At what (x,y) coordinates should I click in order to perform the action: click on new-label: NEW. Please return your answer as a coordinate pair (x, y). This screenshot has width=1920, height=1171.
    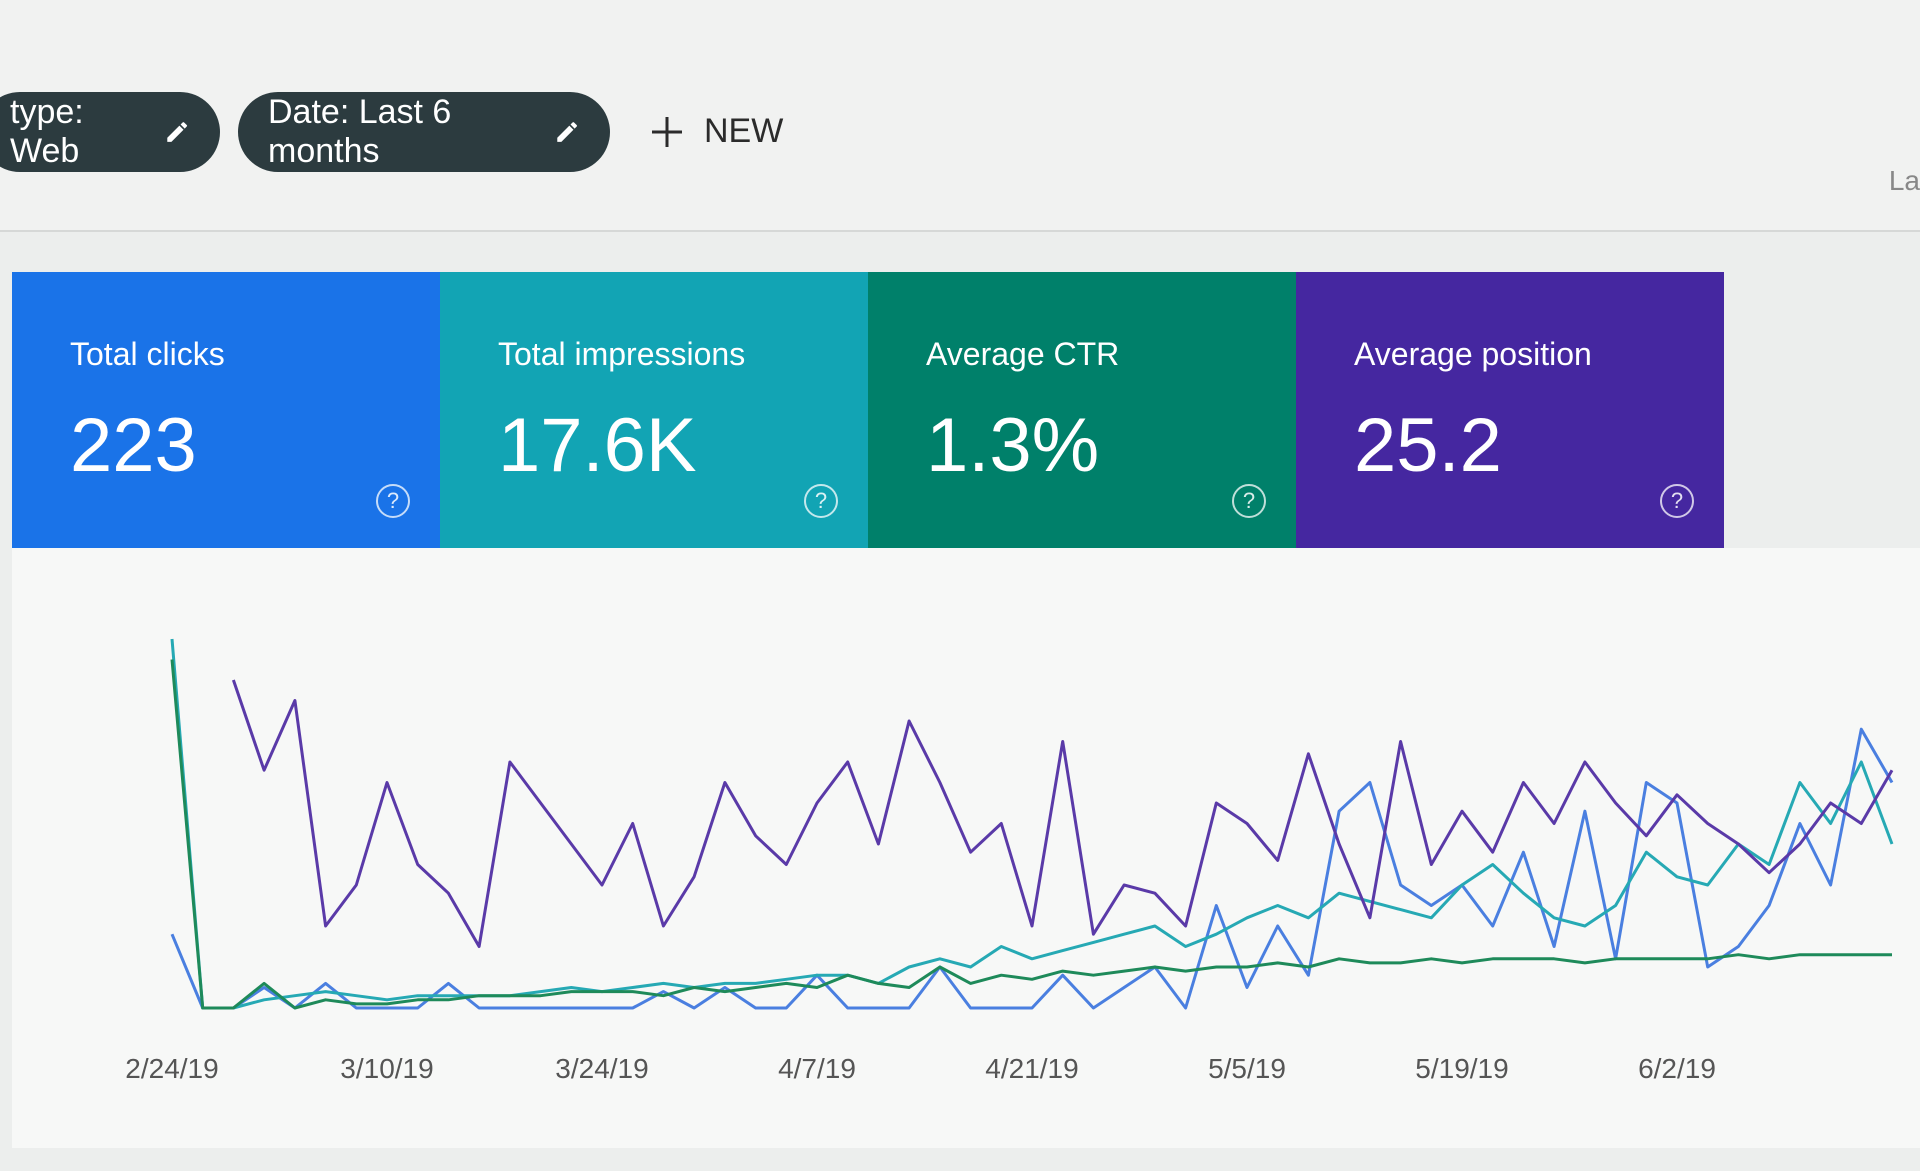
    Looking at the image, I should click on (744, 131).